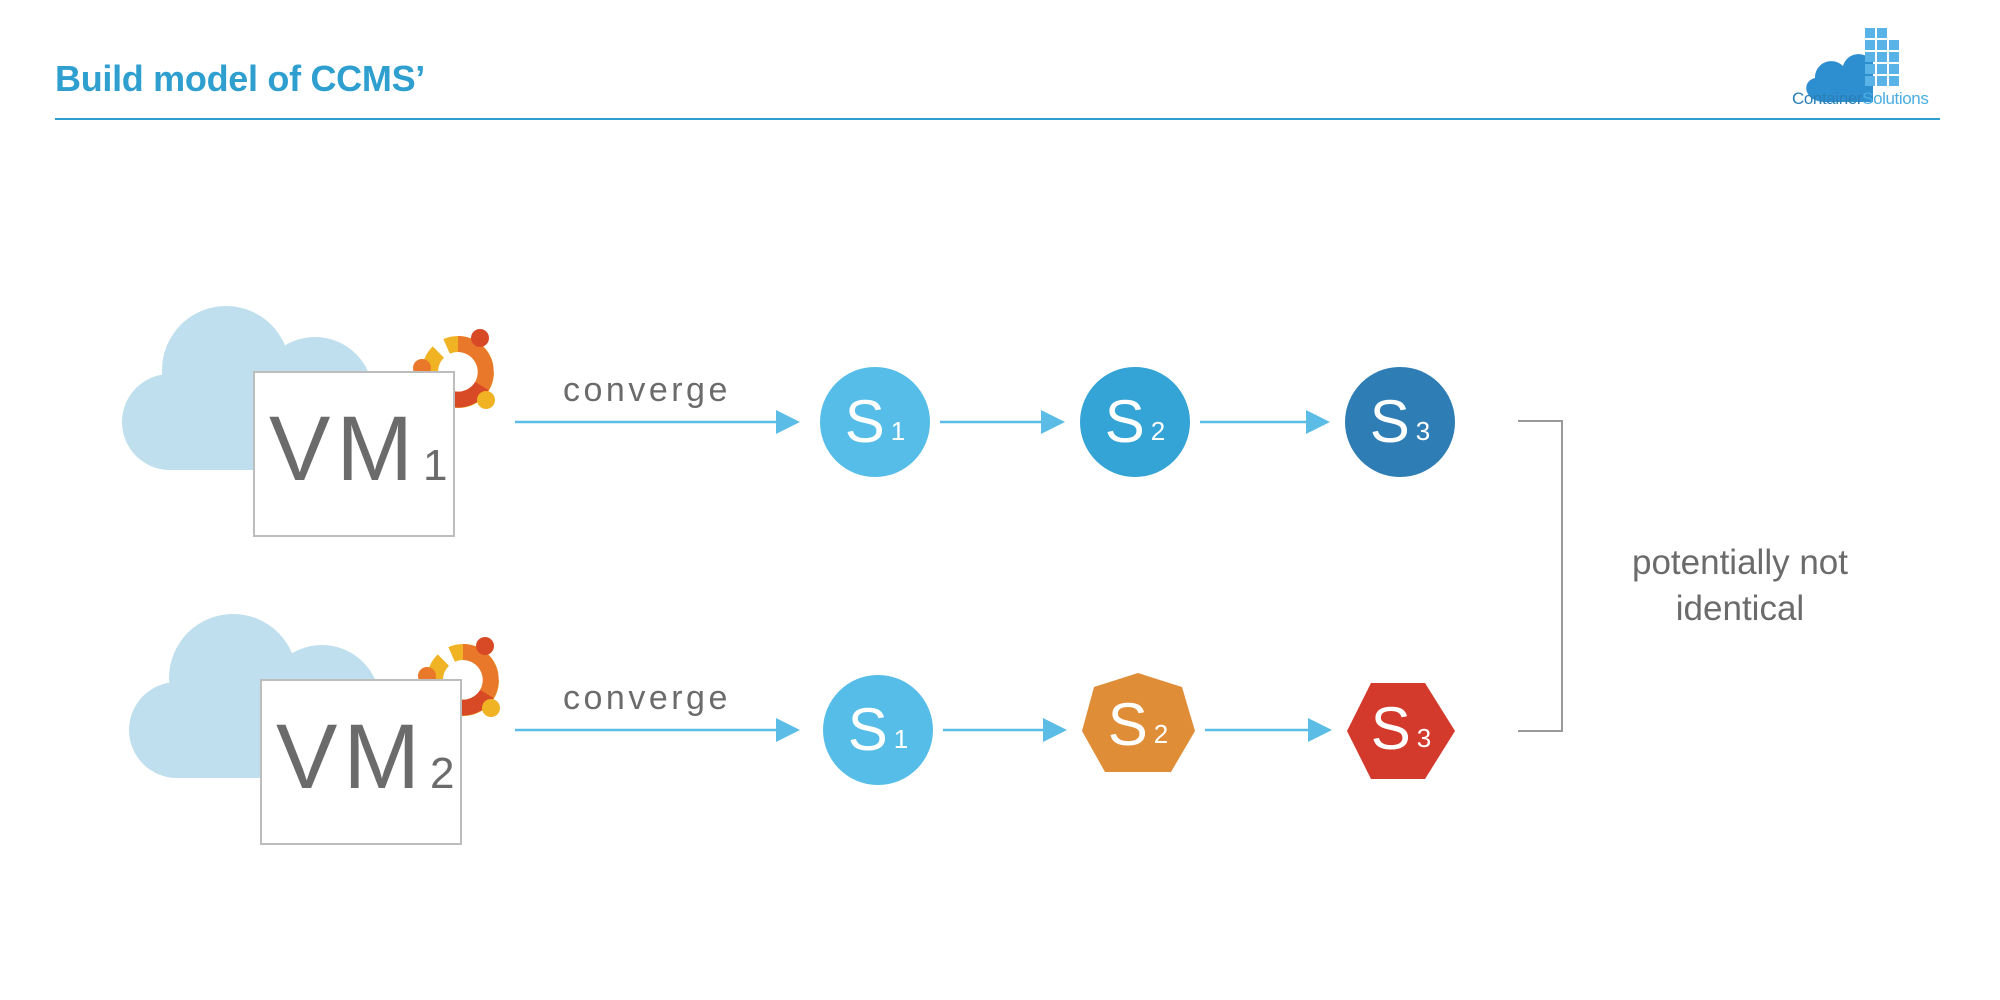  I want to click on node-row2-s3-hexagon, so click(1401, 731).